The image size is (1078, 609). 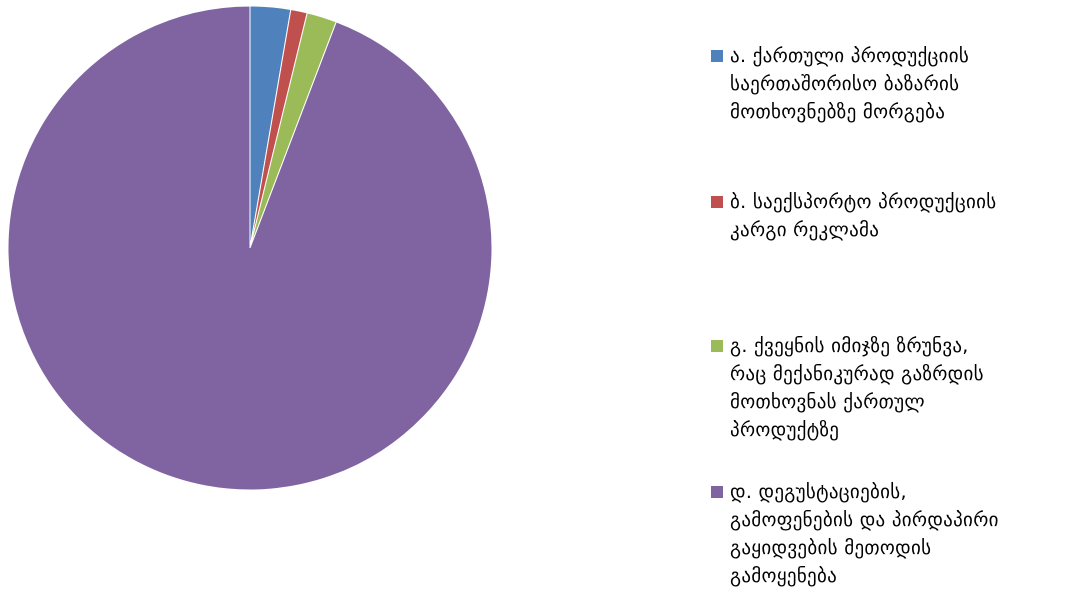 What do you see at coordinates (863, 202) in the screenshot?
I see `legend-label-line: ბ. საექსპორტო პროდუქციის` at bounding box center [863, 202].